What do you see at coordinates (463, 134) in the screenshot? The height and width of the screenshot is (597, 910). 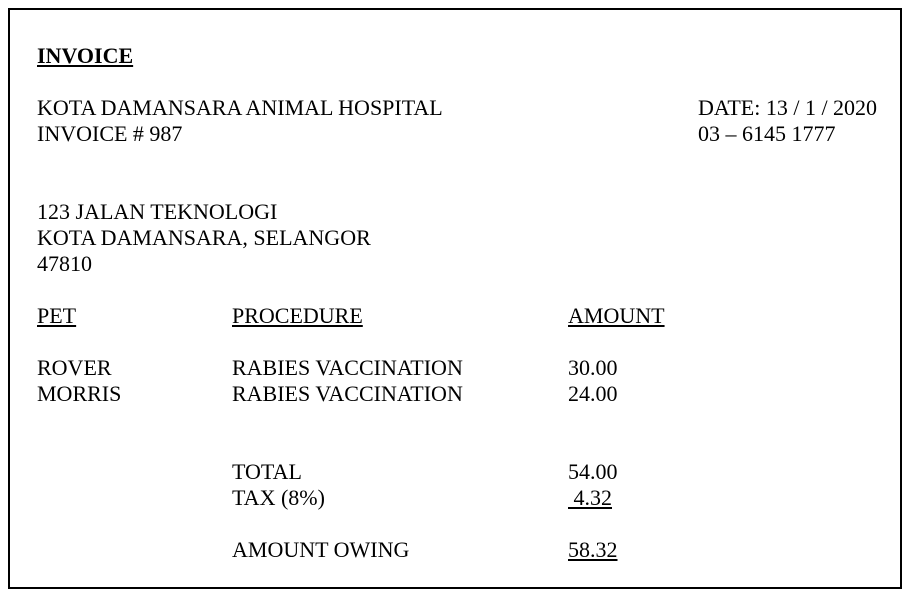 I see `invoice-number-phone-row: INVOICE # 987 03 – 6145 1777` at bounding box center [463, 134].